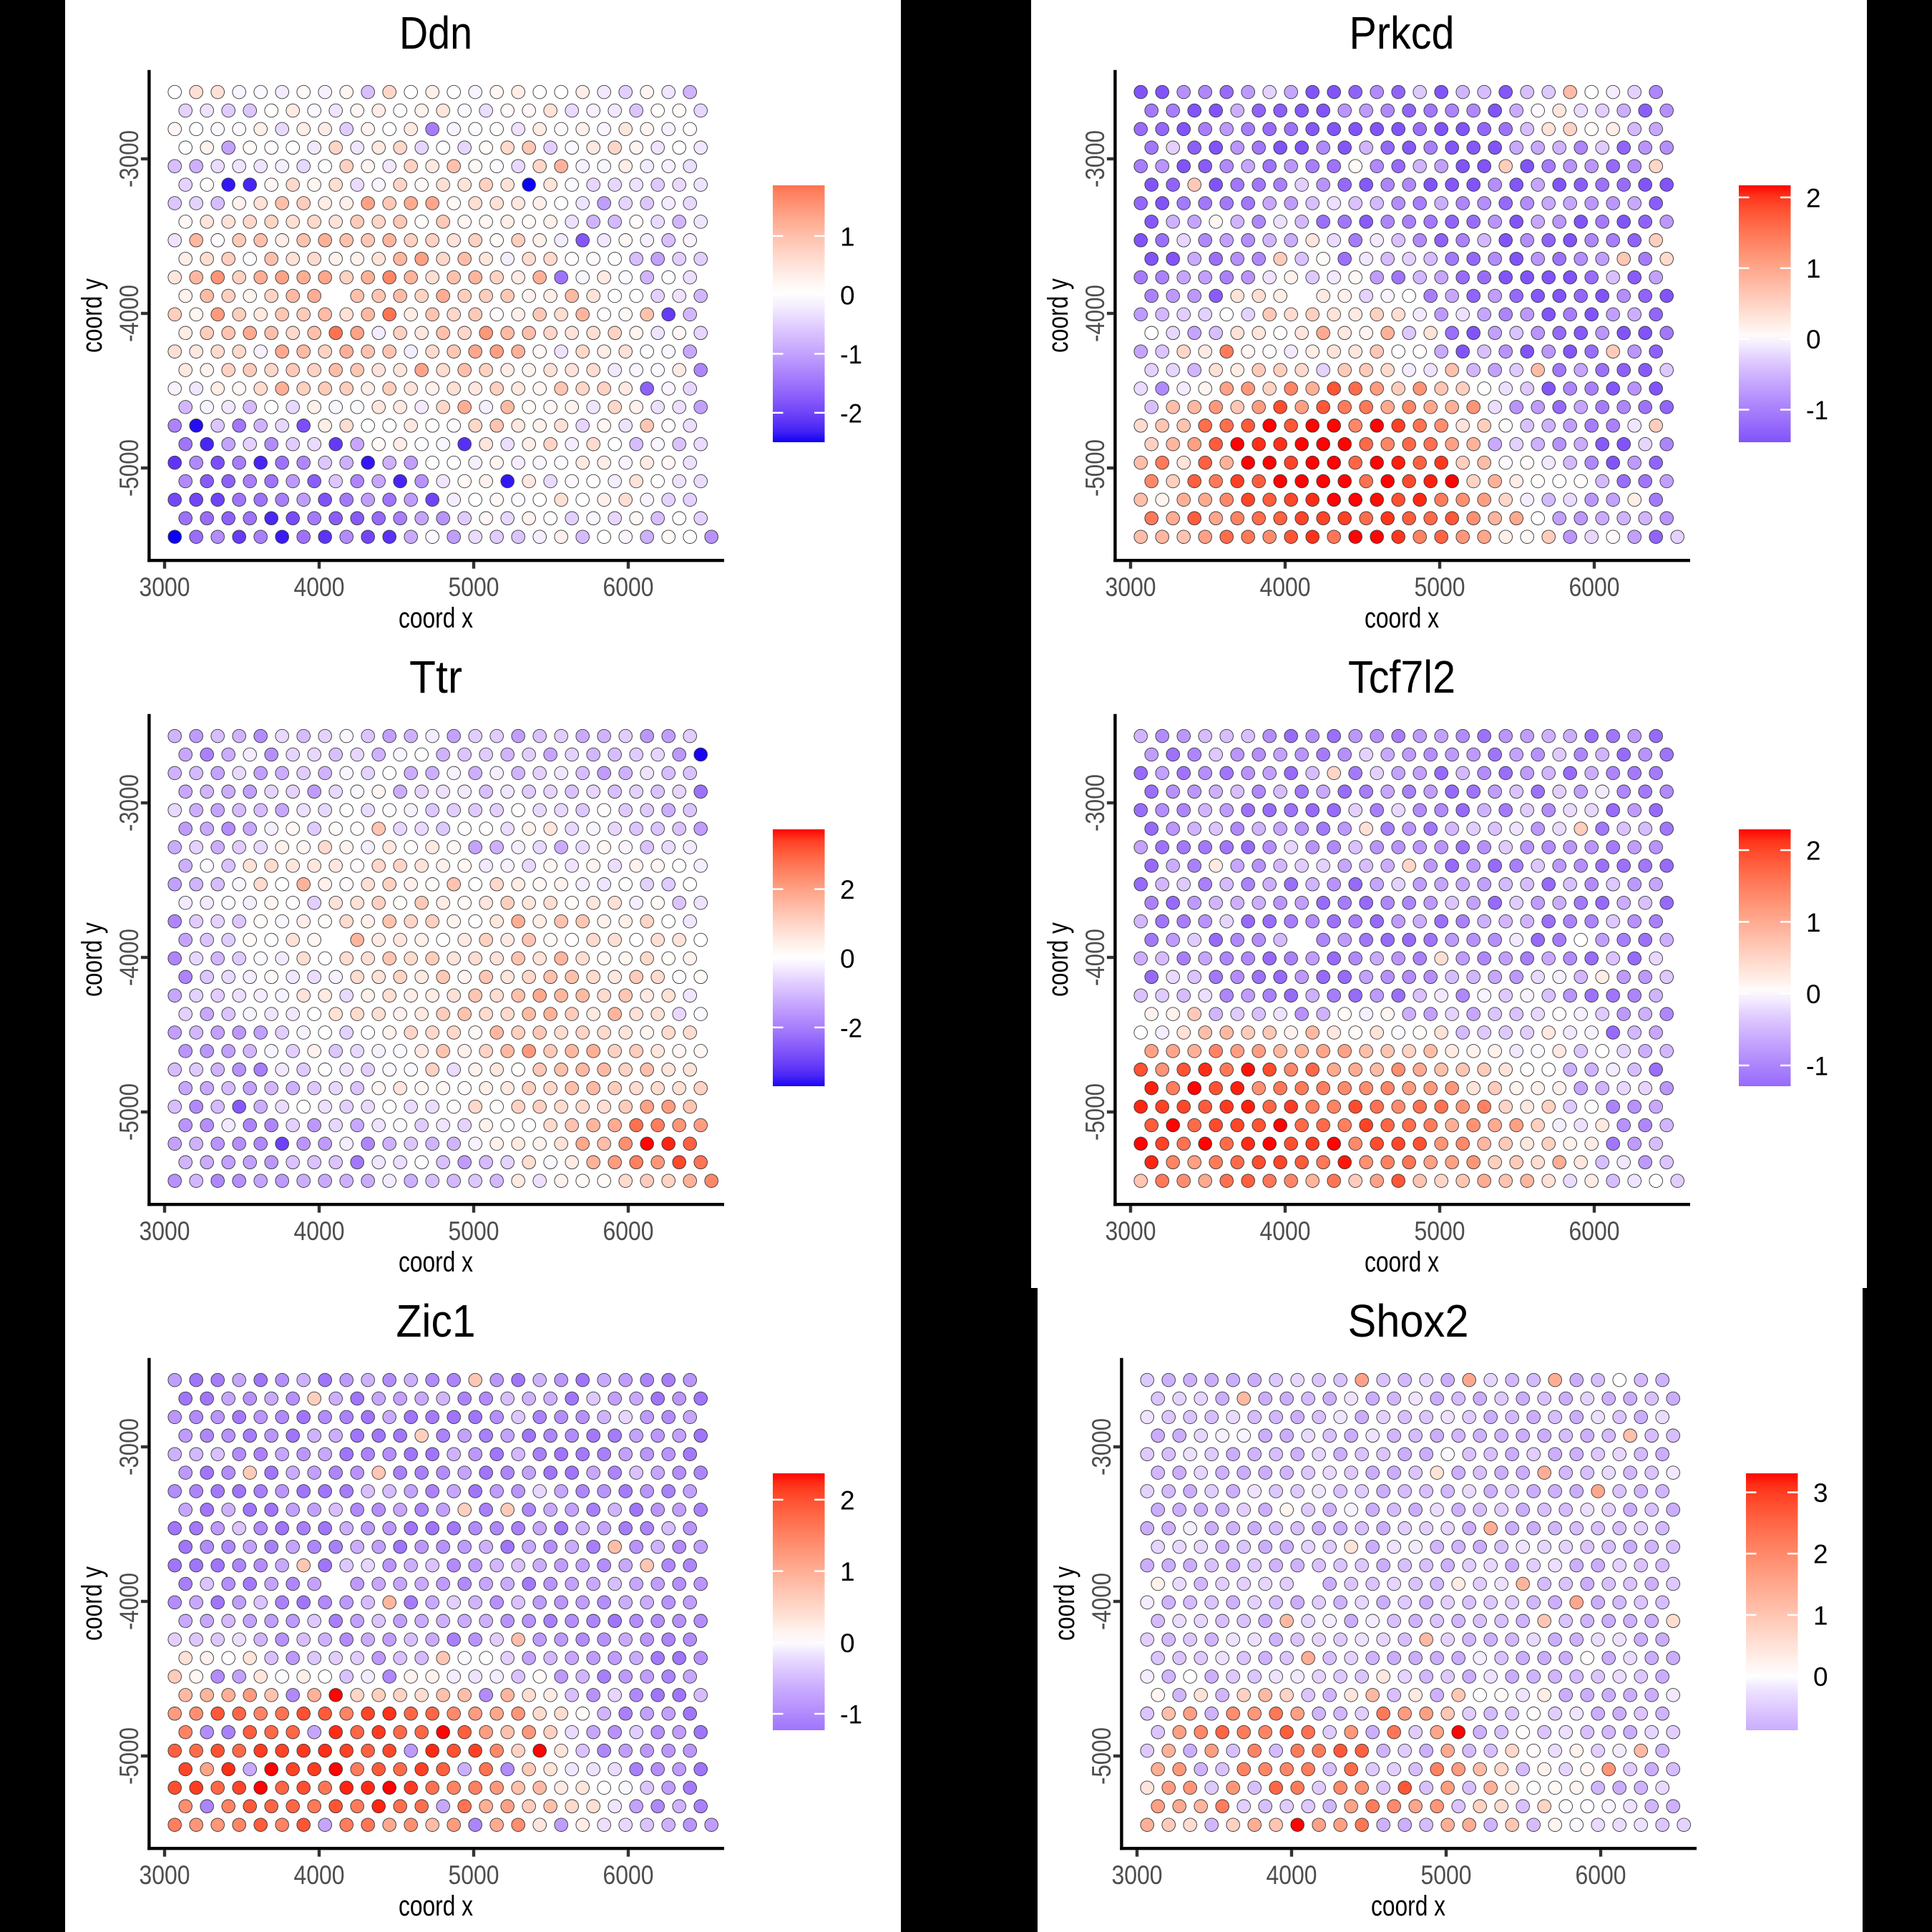  I want to click on svg-text: 3, so click(1820, 1493).